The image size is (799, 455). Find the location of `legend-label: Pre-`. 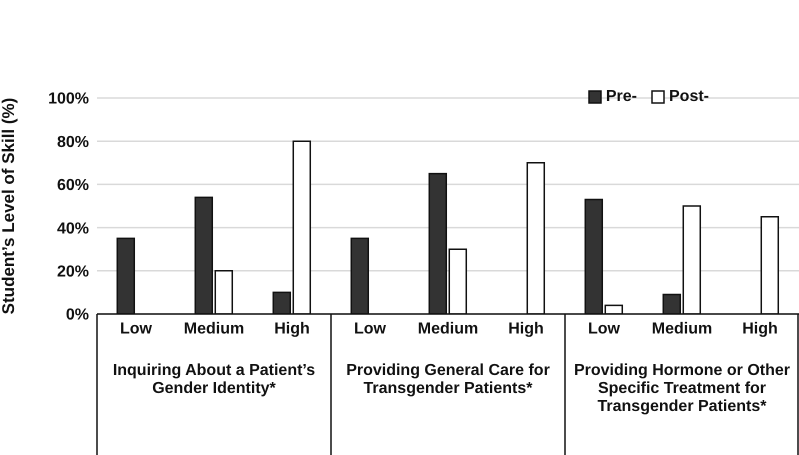

legend-label: Pre- is located at coordinates (621, 97).